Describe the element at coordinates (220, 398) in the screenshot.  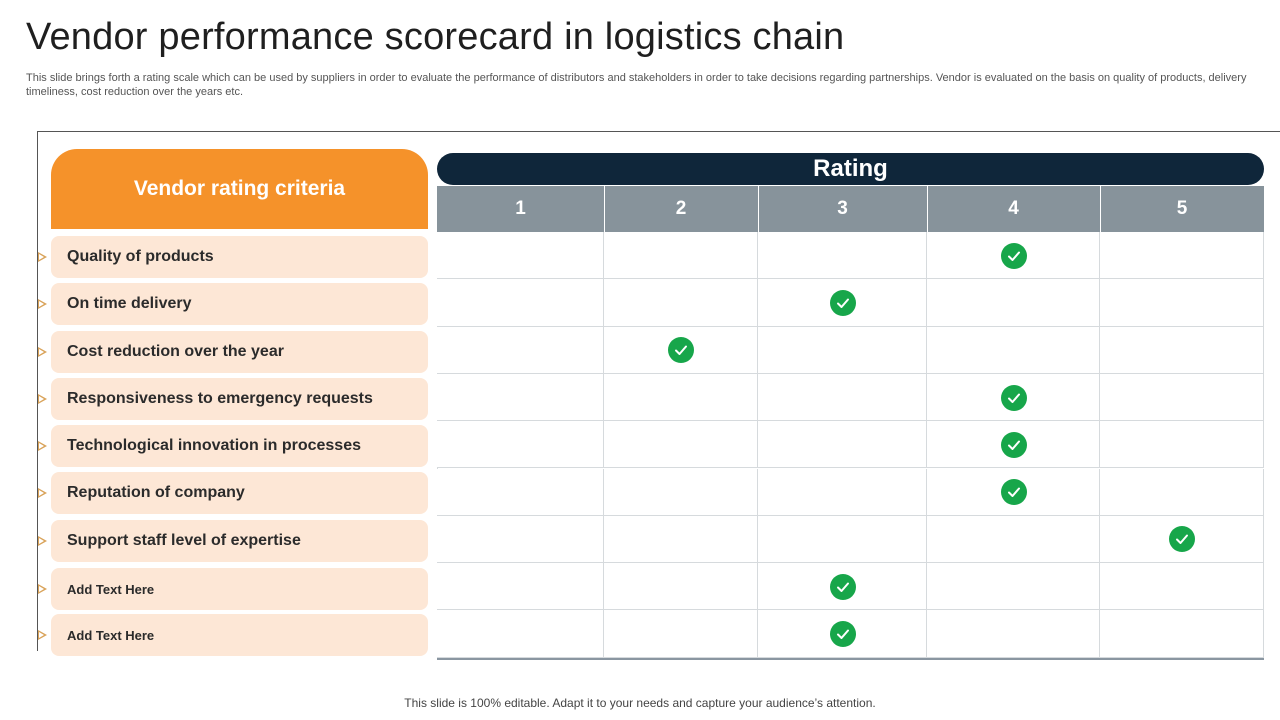
I see `criteria-label: Responsiveness to emergency requests` at that location.